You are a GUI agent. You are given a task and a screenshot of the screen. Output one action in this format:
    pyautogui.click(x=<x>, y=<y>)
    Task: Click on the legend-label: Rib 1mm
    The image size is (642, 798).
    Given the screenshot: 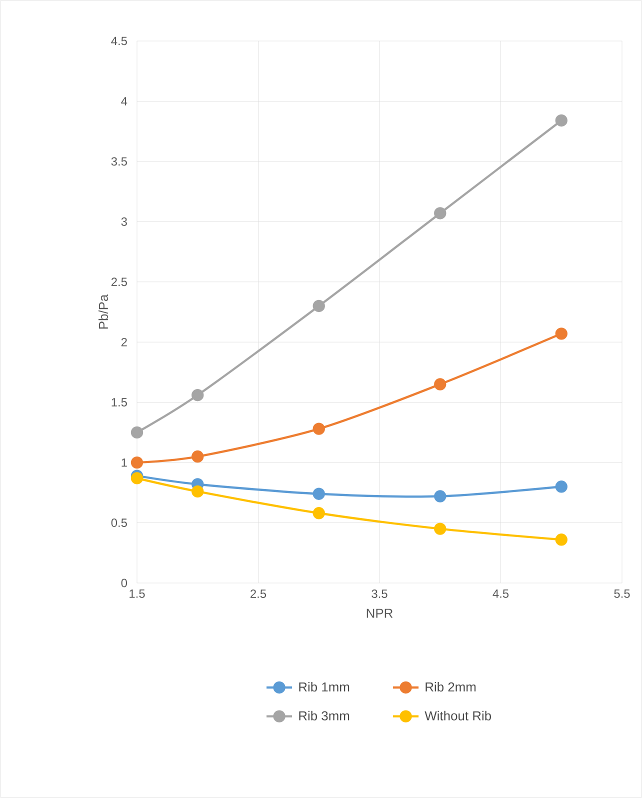 What is the action you would take?
    pyautogui.click(x=324, y=687)
    